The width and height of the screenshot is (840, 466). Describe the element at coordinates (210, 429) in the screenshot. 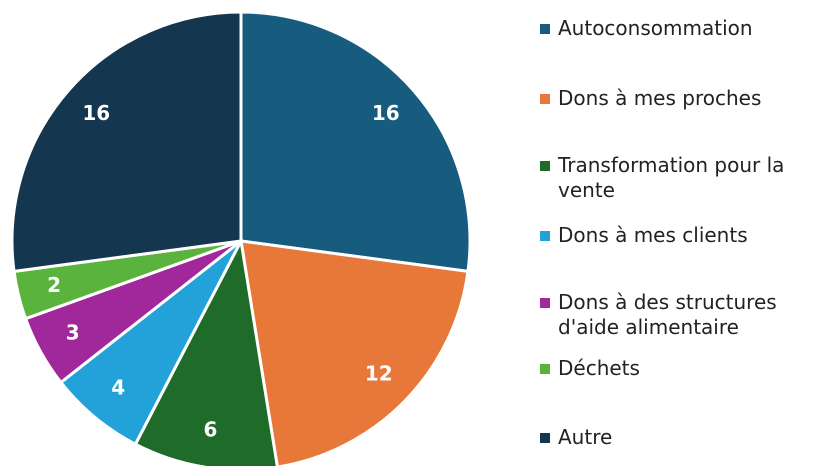

I see `data-label: 6` at that location.